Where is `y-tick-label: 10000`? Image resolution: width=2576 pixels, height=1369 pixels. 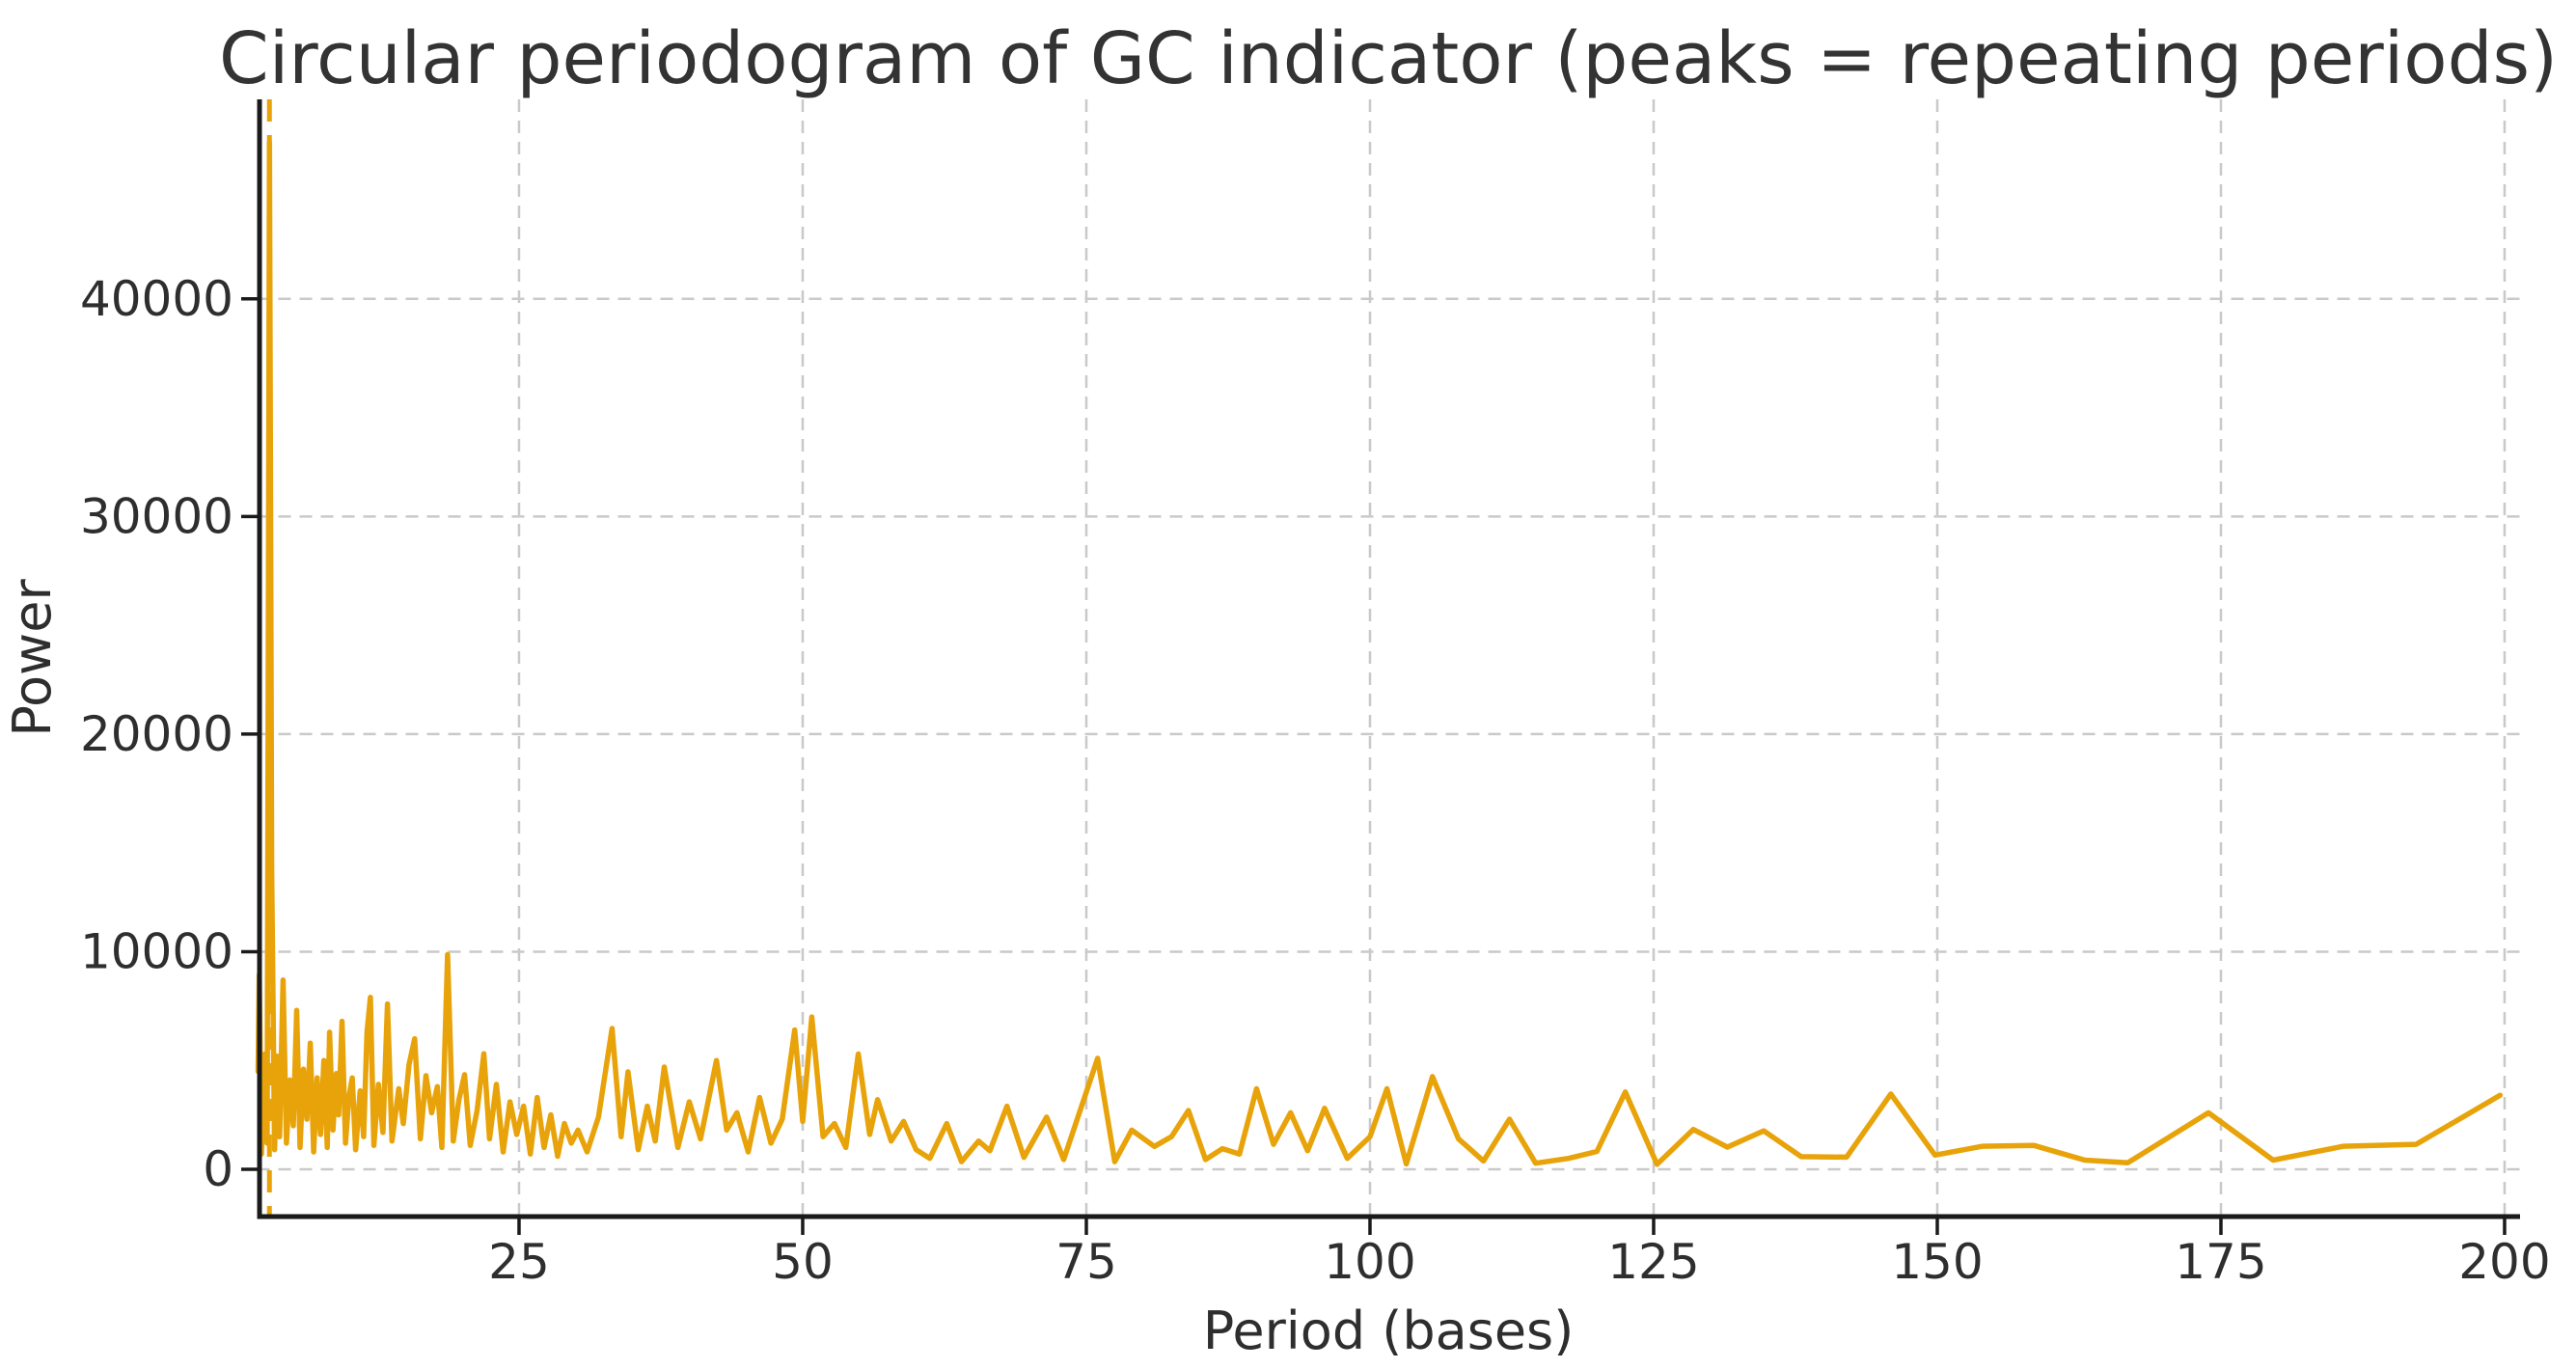 y-tick-label: 10000 is located at coordinates (157, 951).